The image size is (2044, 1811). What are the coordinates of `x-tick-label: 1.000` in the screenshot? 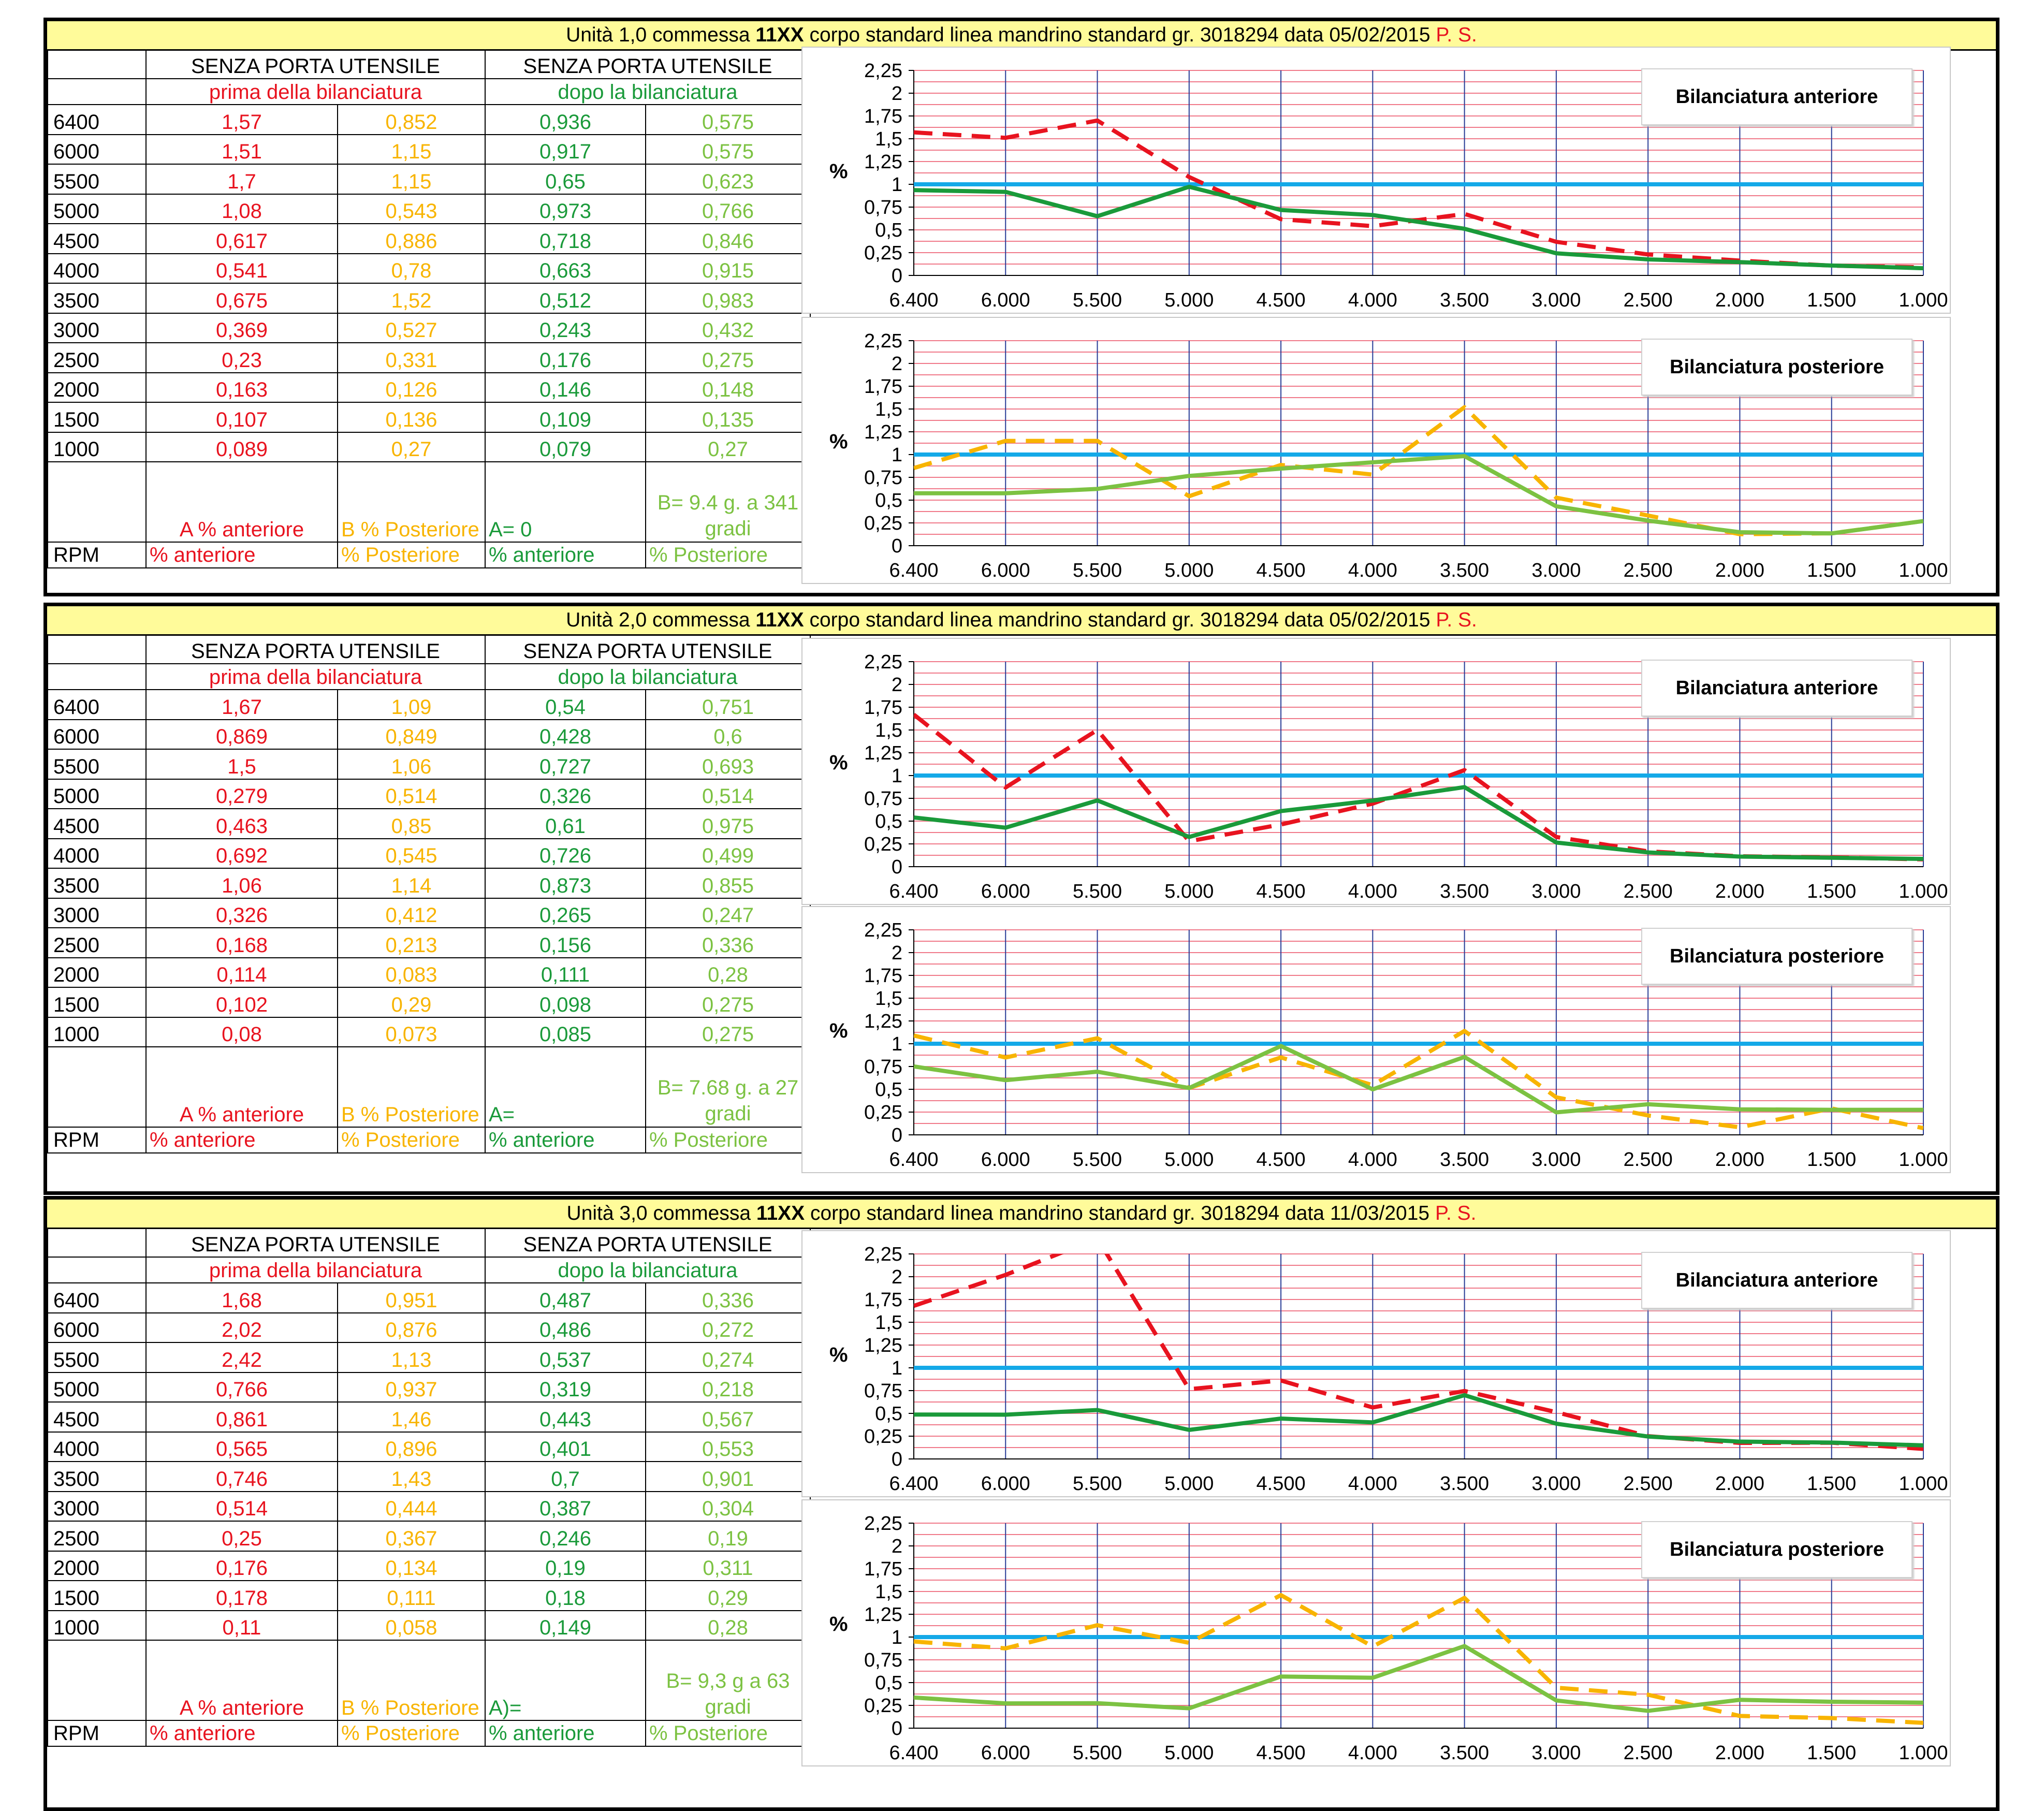 It's located at (1923, 1484).